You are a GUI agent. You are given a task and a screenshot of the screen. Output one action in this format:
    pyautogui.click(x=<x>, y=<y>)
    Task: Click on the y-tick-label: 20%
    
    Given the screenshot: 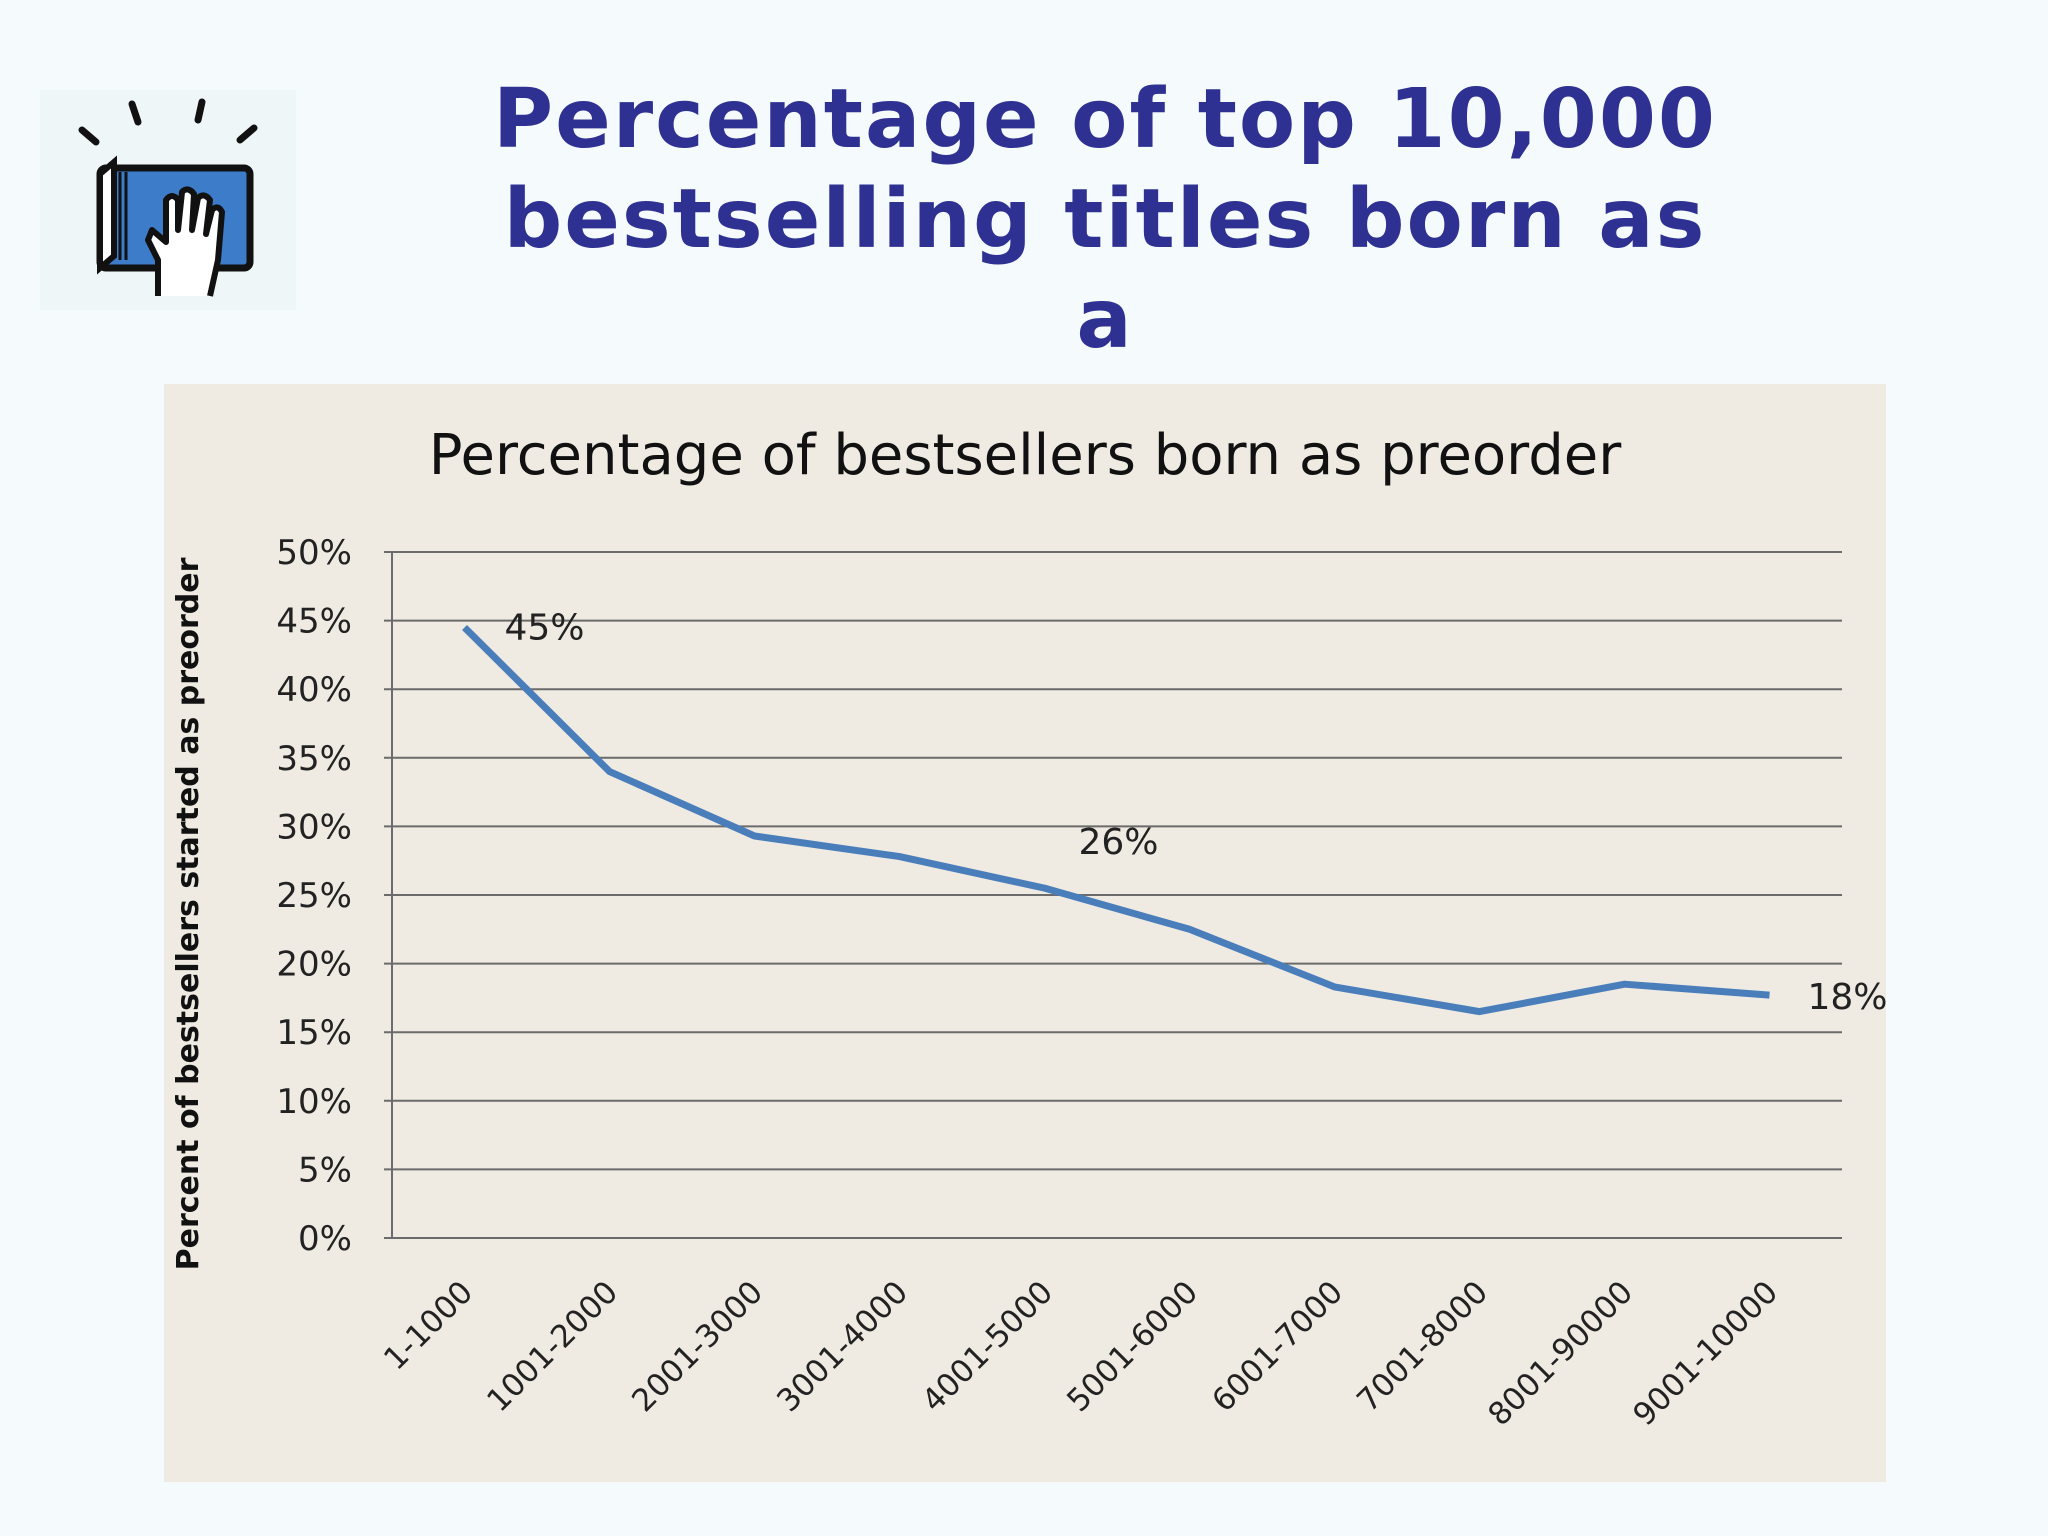 What is the action you would take?
    pyautogui.click(x=314, y=965)
    